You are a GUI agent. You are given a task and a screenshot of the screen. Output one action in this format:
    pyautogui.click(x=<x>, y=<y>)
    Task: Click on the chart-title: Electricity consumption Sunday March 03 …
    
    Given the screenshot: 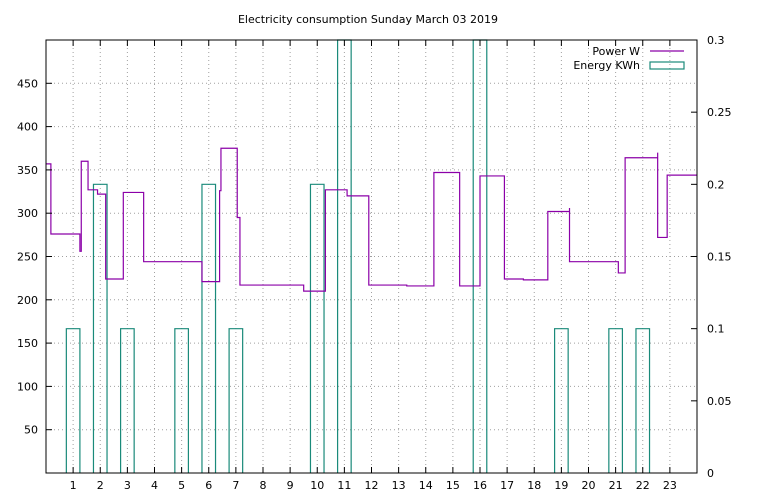 What is the action you would take?
    pyautogui.click(x=368, y=19)
    